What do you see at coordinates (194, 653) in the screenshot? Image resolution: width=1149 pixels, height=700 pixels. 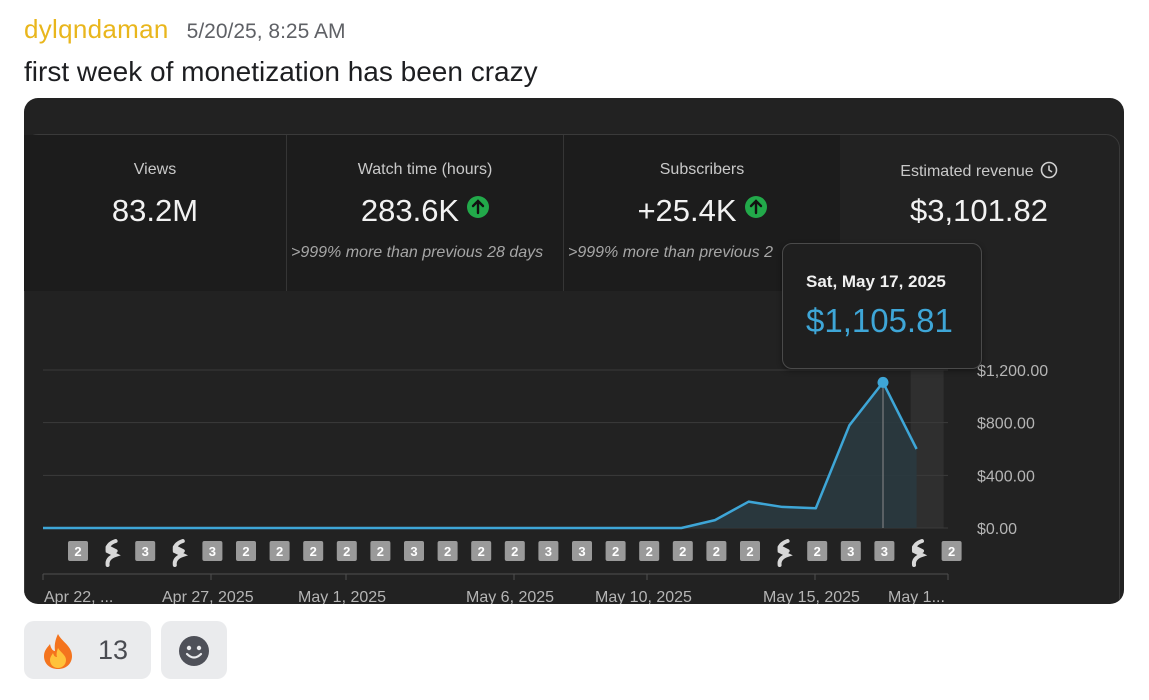 I see `add-reaction-icon` at bounding box center [194, 653].